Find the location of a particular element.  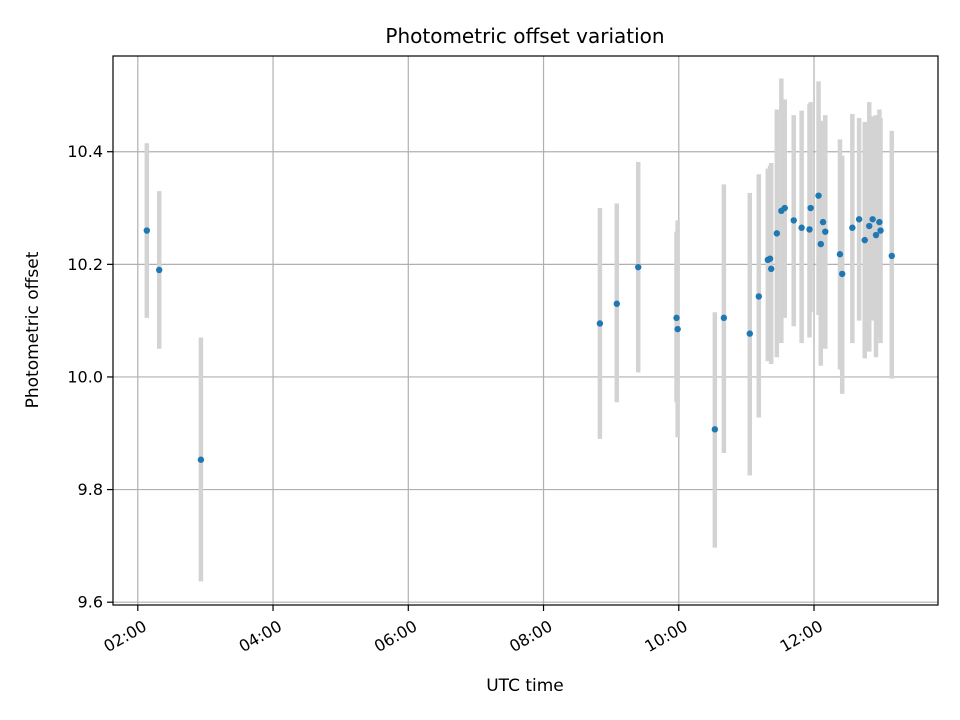

y-tick-label: 9.8 is located at coordinates (90, 489).